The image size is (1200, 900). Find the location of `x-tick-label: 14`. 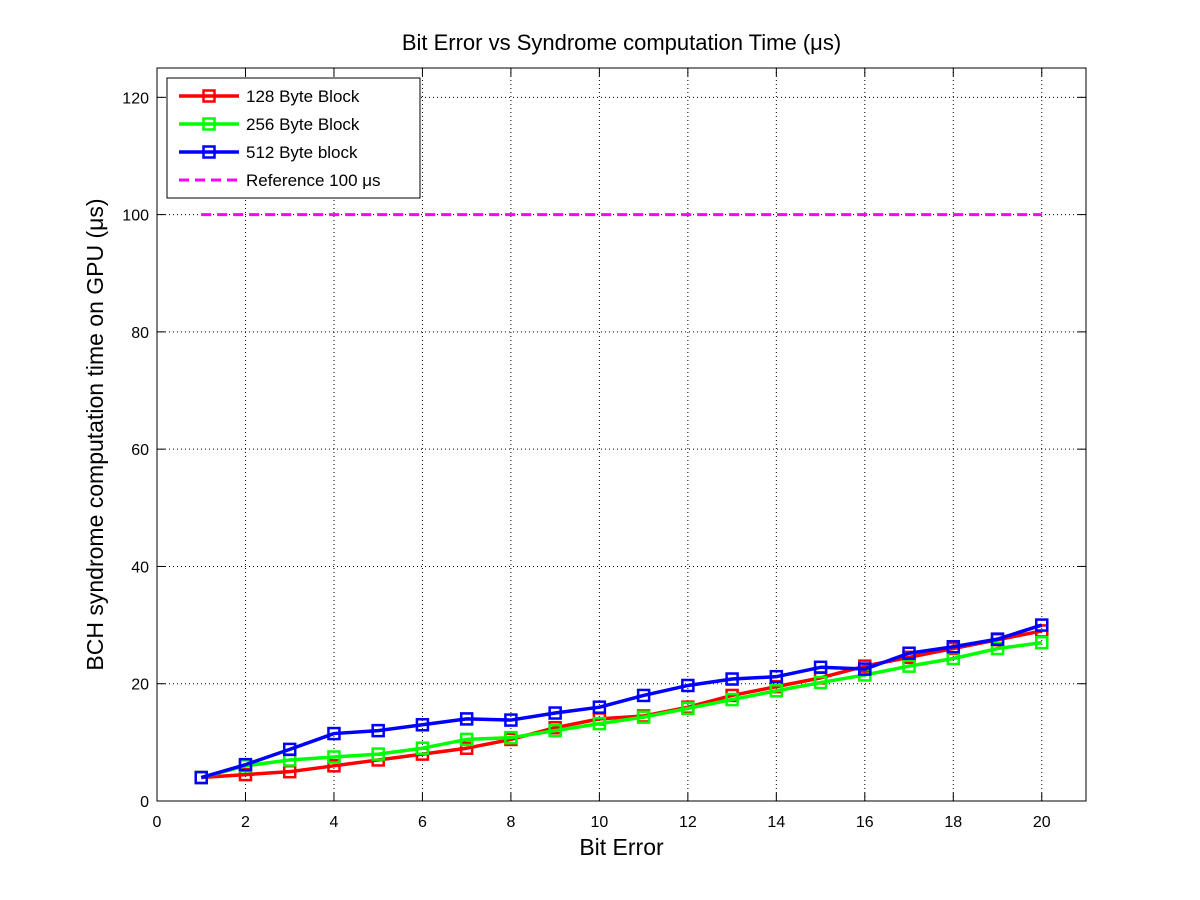

x-tick-label: 14 is located at coordinates (776, 822).